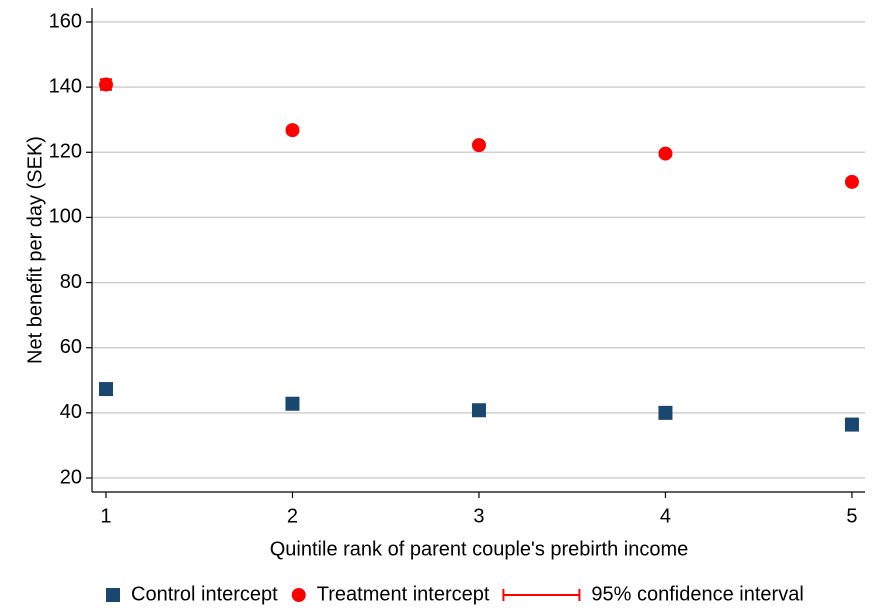 This screenshot has height=612, width=875. What do you see at coordinates (65, 152) in the screenshot?
I see `y-tick-label: 120` at bounding box center [65, 152].